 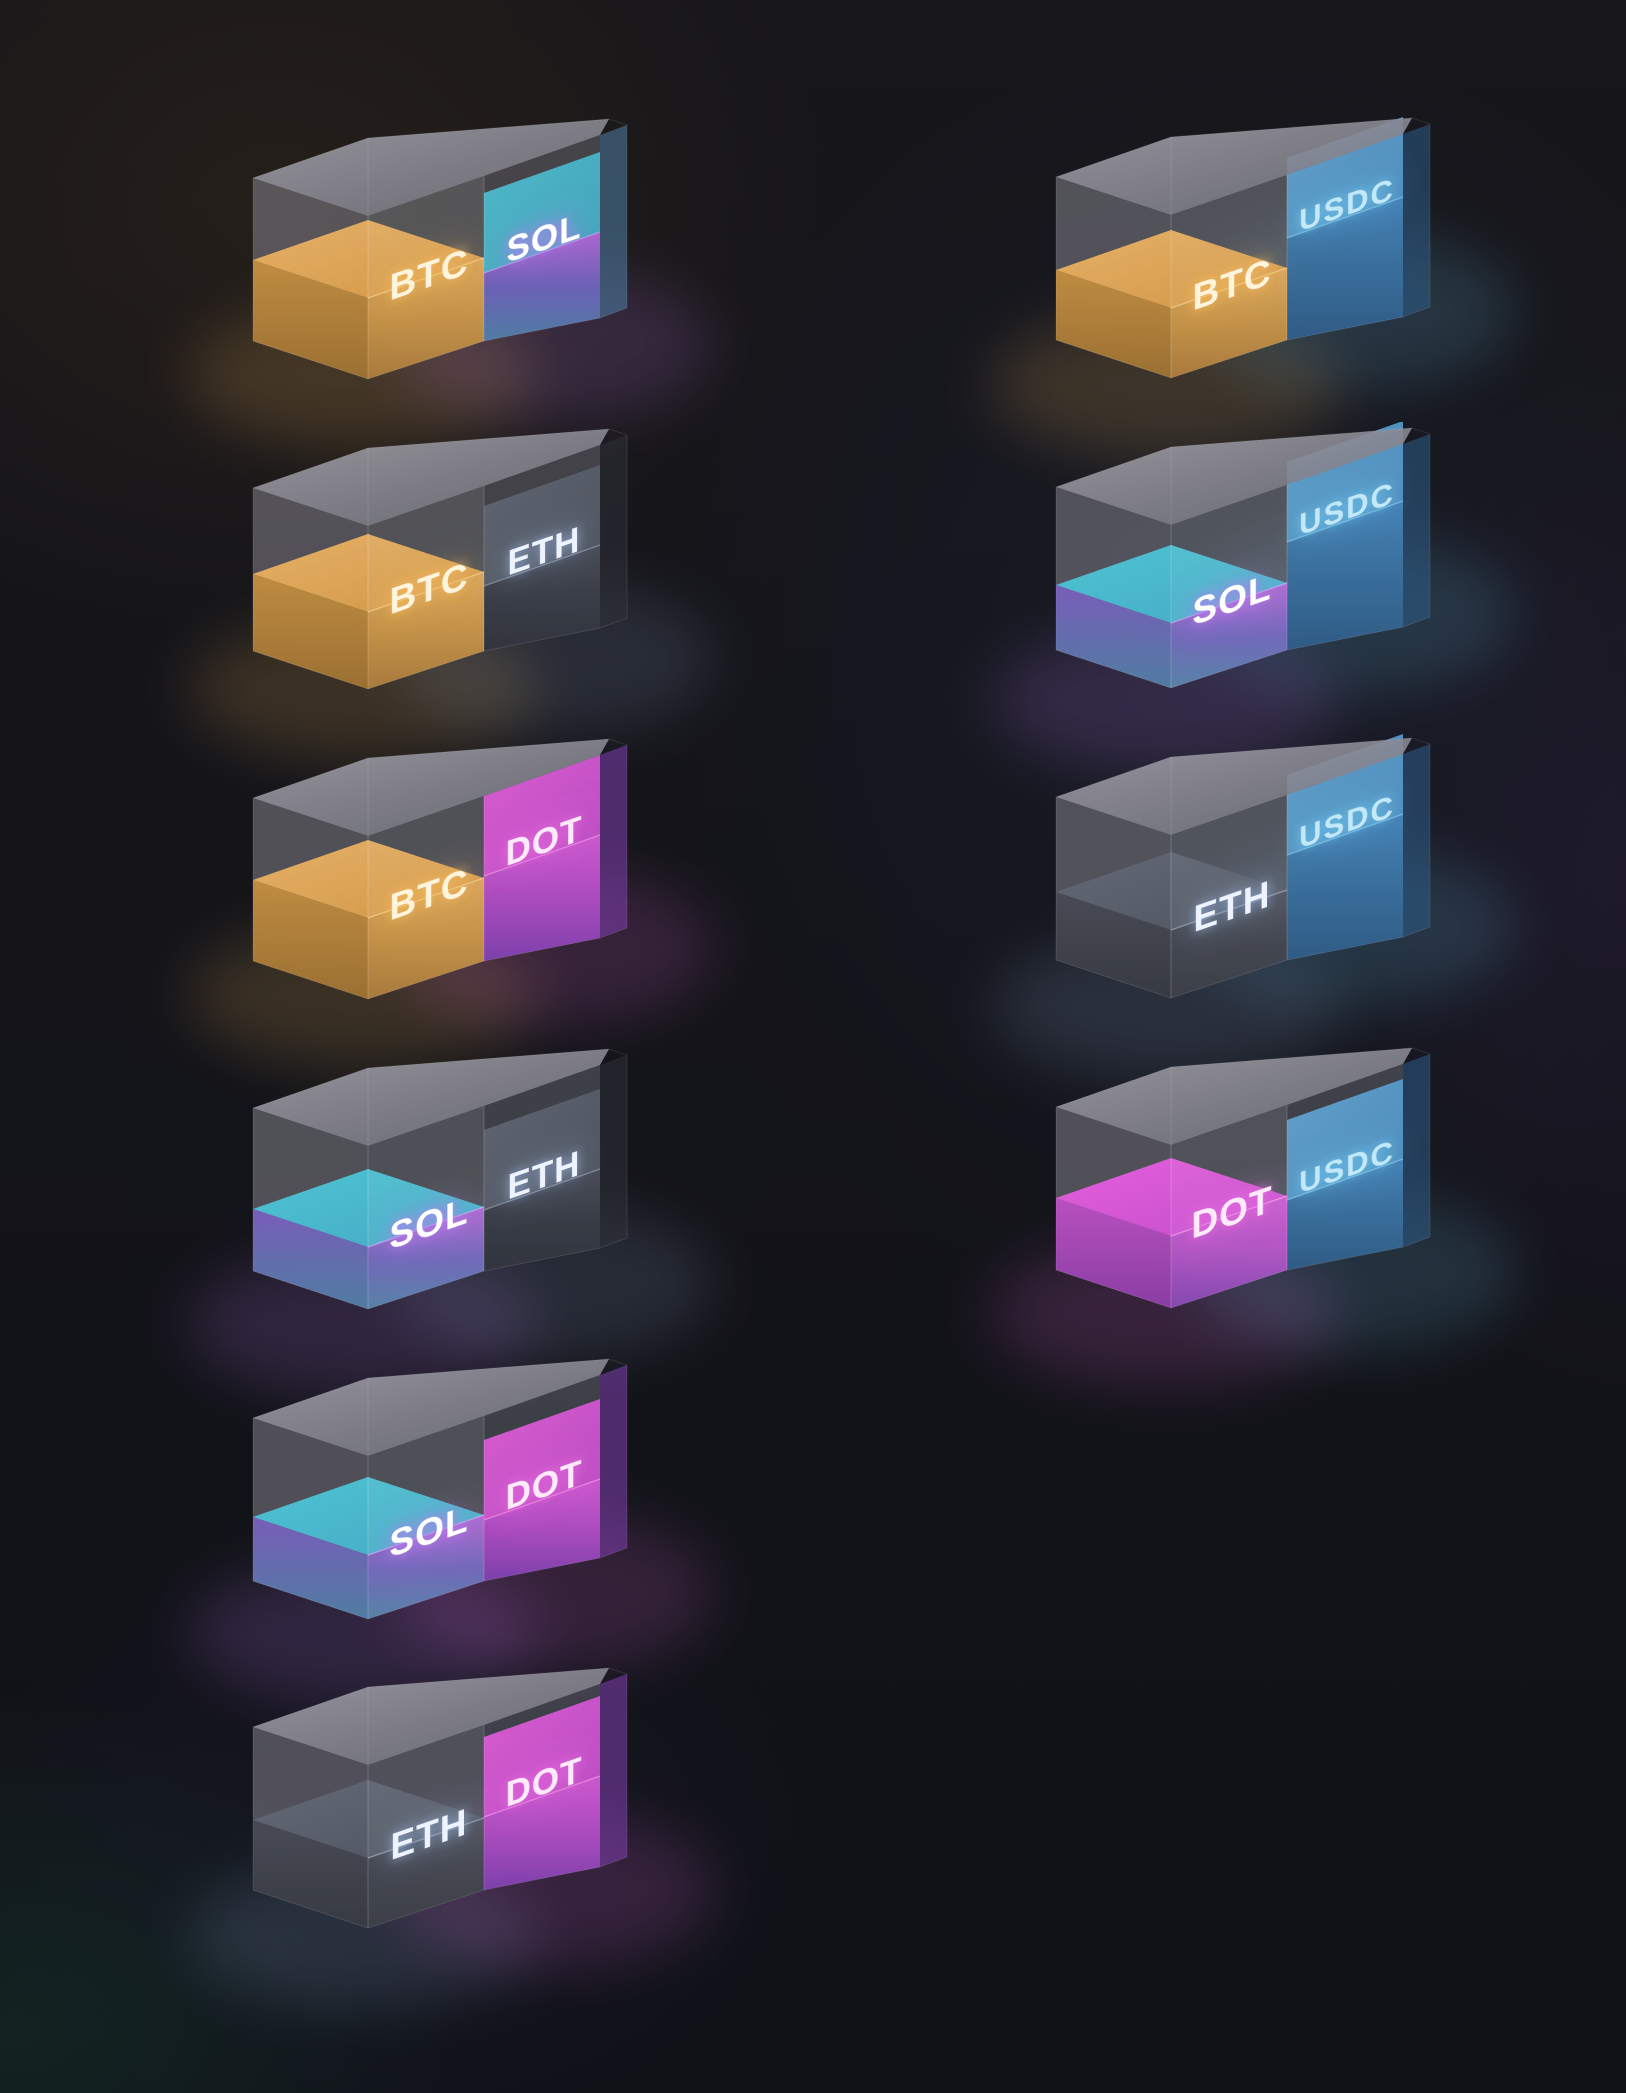 I want to click on pair-box-btc-sol: BTC SOL, so click(x=450, y=270).